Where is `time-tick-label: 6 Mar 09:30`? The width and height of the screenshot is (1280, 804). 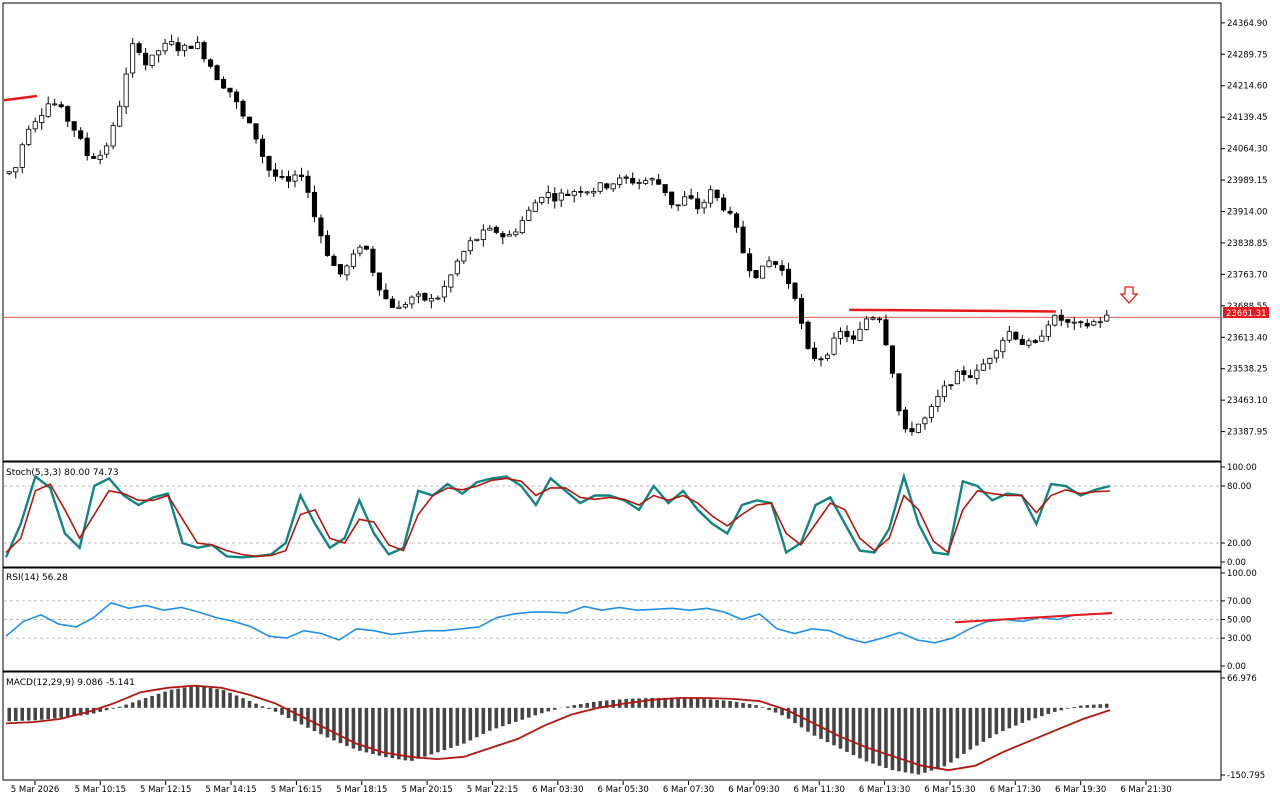
time-tick-label: 6 Mar 09:30 is located at coordinates (753, 790).